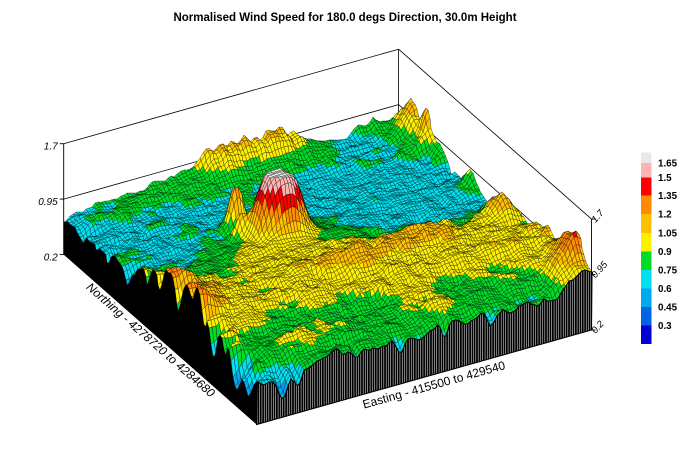 The image size is (690, 460). I want to click on svg-text: 1.65, so click(668, 163).